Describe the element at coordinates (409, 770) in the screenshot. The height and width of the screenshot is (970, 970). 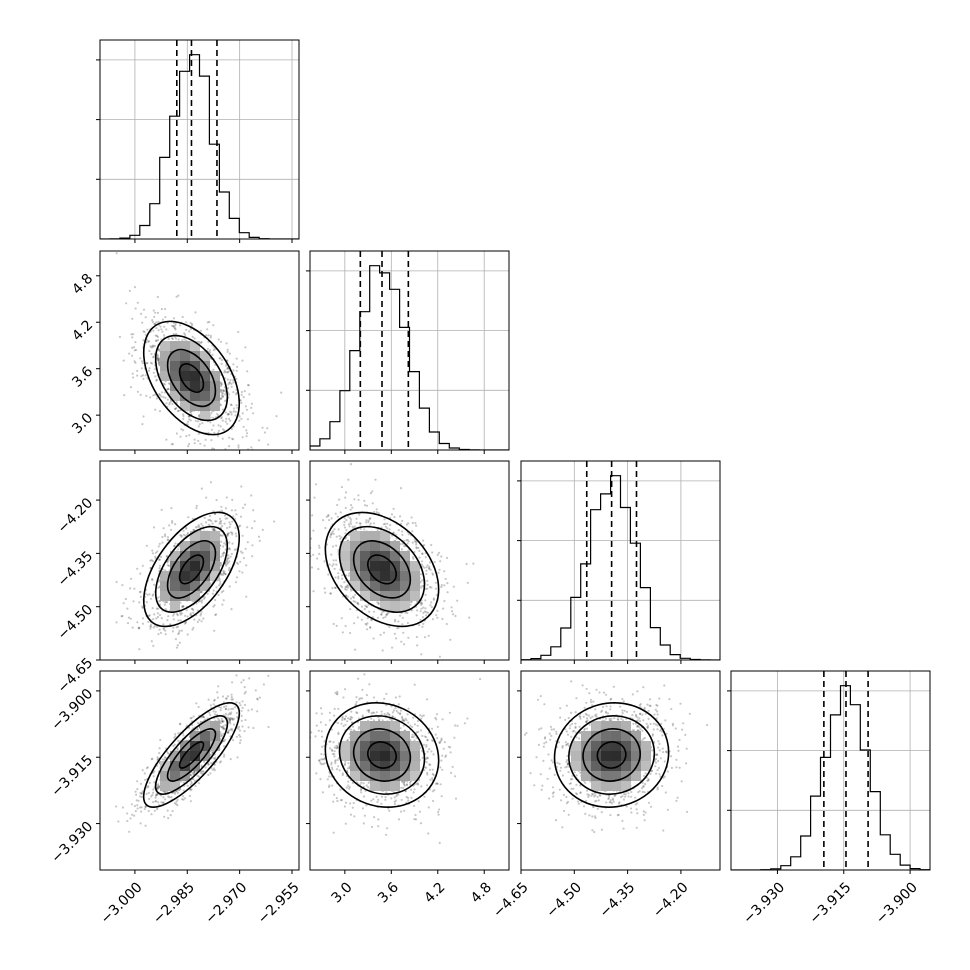
I see `scatter-panel-r4-c2` at that location.